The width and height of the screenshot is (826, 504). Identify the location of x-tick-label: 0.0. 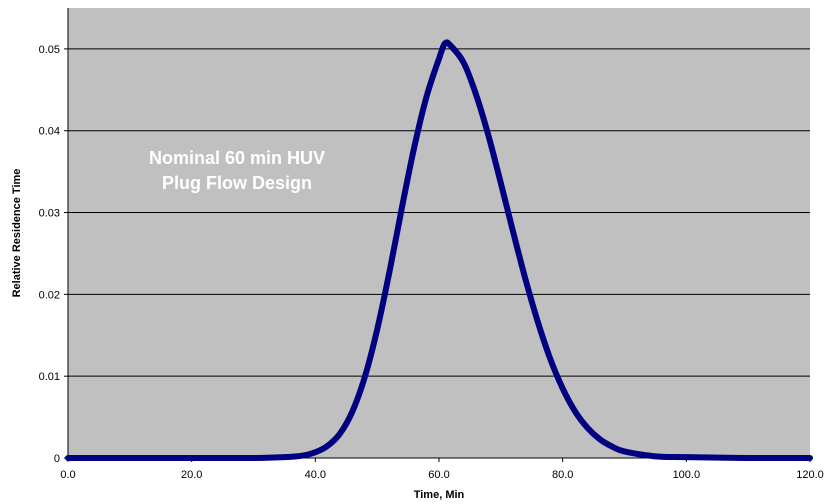
(67, 475).